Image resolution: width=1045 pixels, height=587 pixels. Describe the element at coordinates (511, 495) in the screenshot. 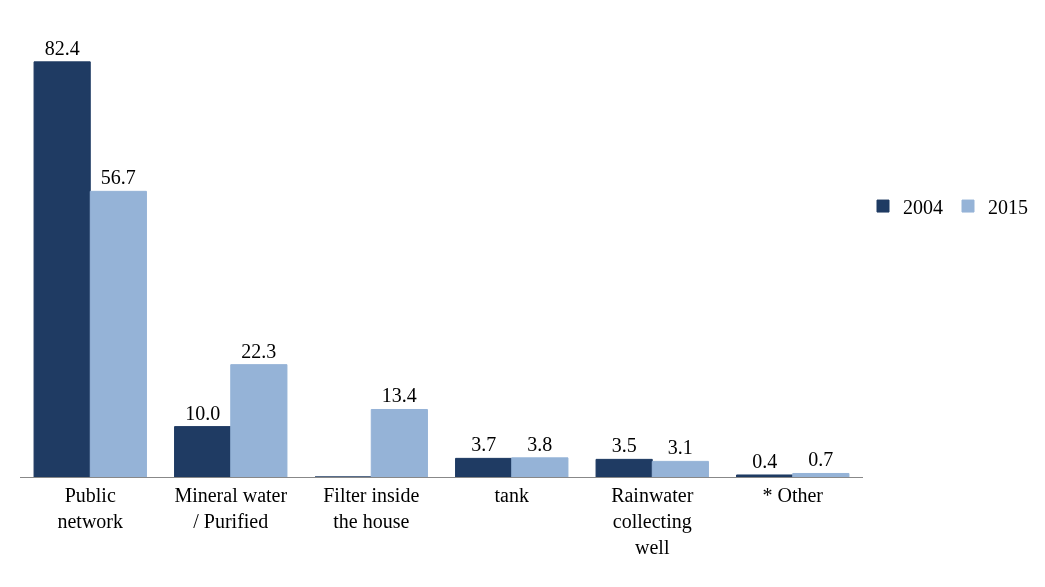

I see `x-tick-label: tank` at that location.